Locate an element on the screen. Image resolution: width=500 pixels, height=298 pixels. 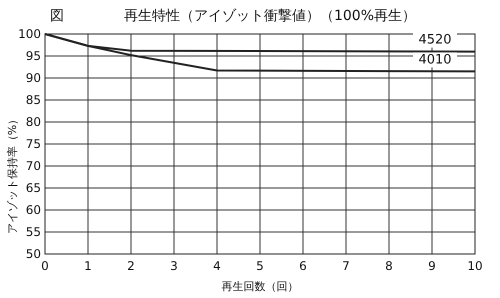
y-tick-label: 50 is located at coordinates (33, 254).